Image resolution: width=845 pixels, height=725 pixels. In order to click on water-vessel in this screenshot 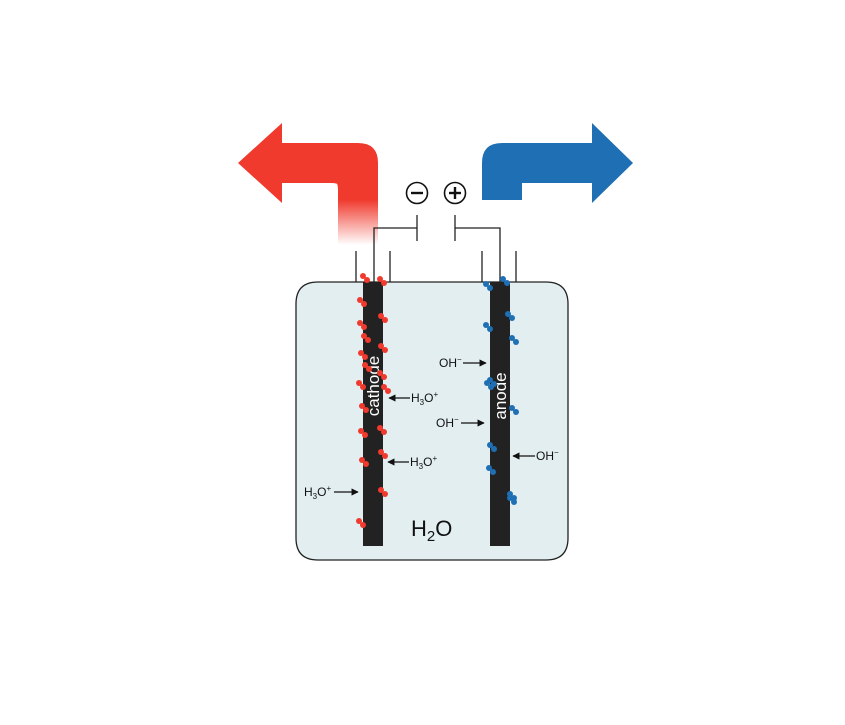, I will do `click(432, 421)`.